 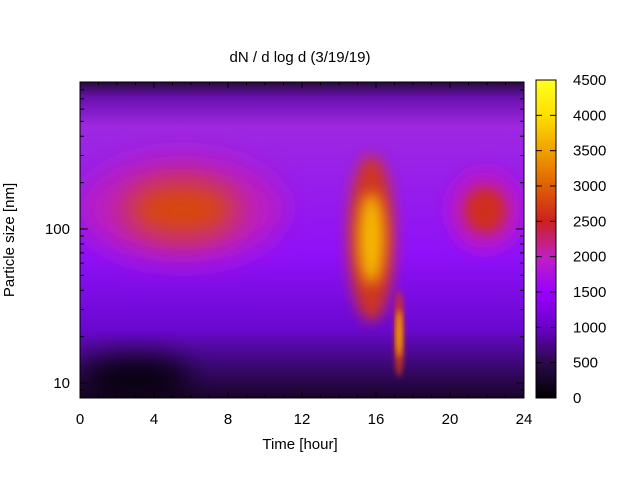 I want to click on chart-title: dN / d log d (3/19/19), so click(x=300, y=57).